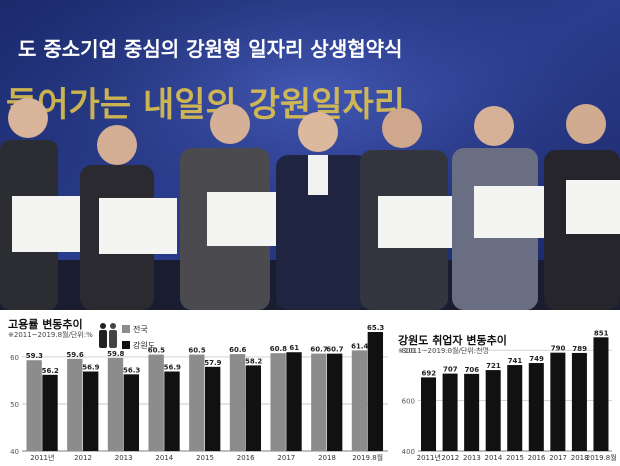  I want to click on chart1-data-label: 60.8, so click(278, 349).